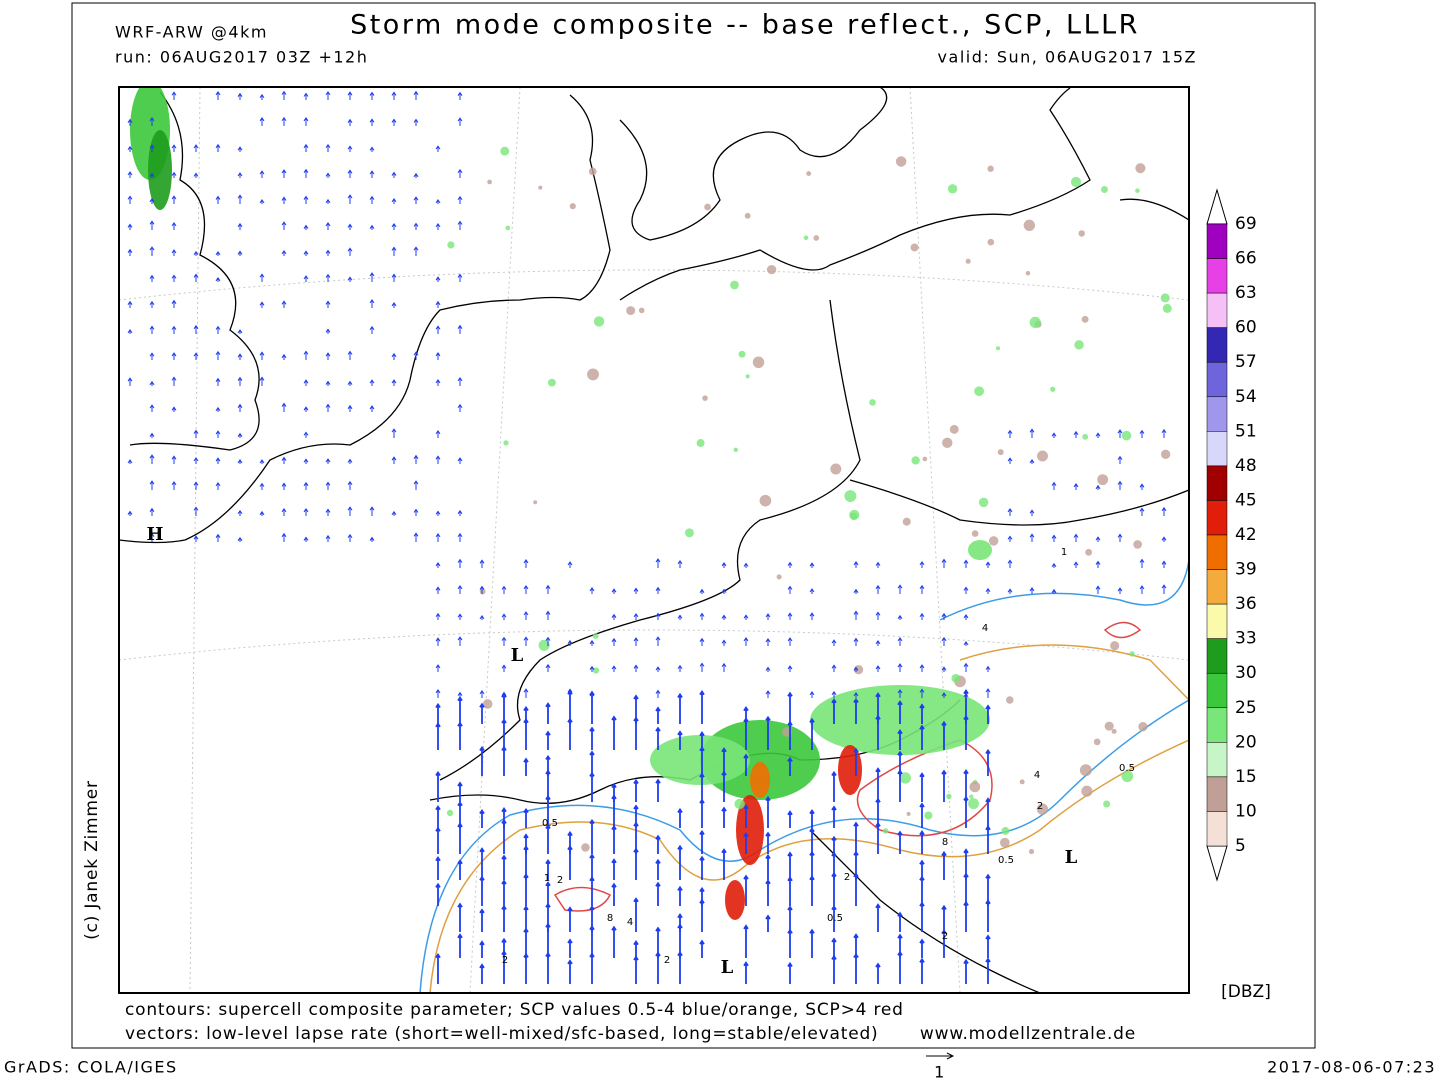 The height and width of the screenshot is (1080, 1440). I want to click on software: GrADS: COLA/IGES, so click(91, 1067).